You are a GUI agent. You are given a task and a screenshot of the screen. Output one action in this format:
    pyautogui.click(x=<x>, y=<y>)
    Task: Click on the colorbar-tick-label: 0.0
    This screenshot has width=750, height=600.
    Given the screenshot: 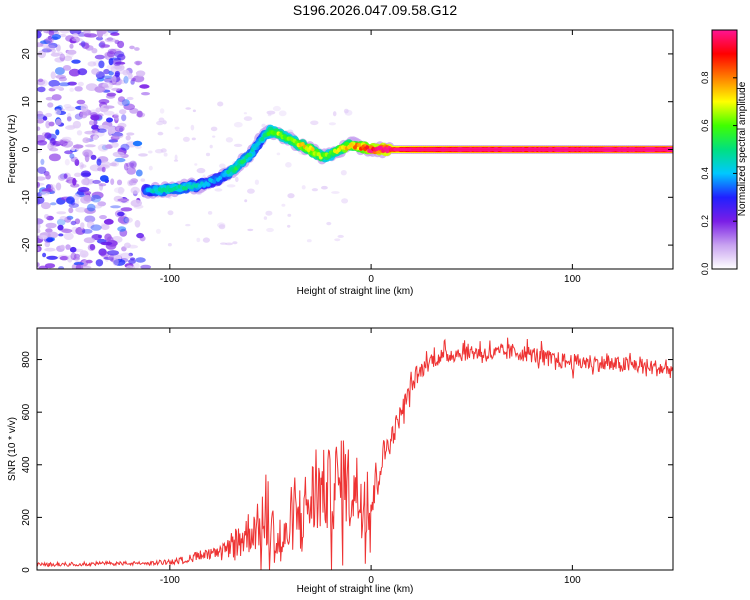 What is the action you would take?
    pyautogui.click(x=705, y=269)
    